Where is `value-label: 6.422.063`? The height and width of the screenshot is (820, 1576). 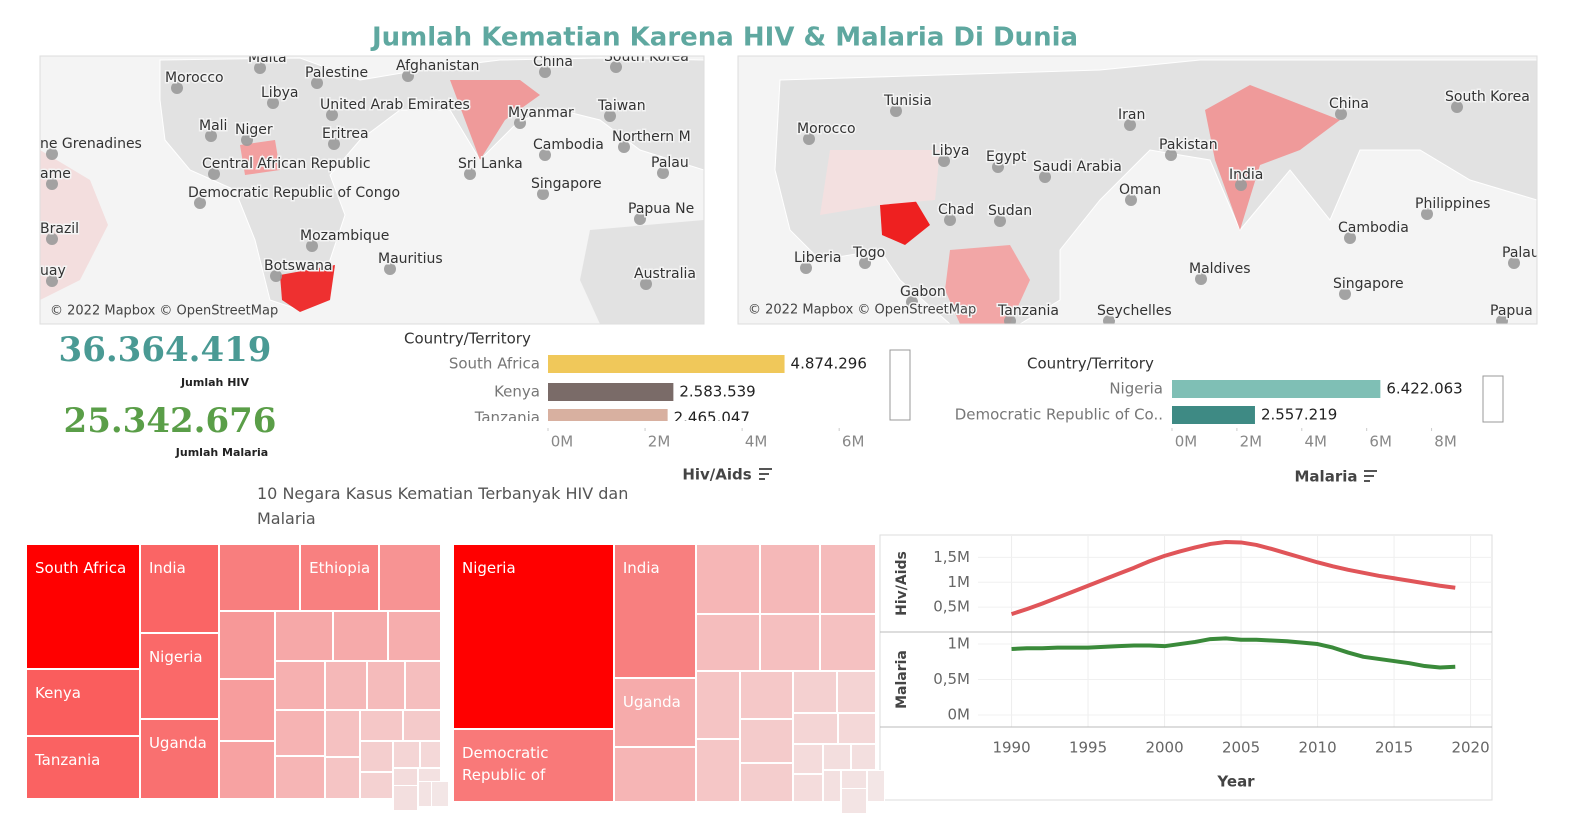 value-label: 6.422.063 is located at coordinates (1424, 389).